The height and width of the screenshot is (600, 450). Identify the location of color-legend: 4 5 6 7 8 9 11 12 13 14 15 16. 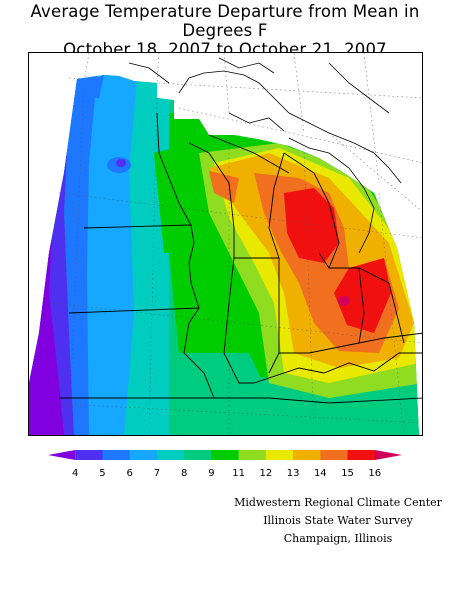
(225, 464).